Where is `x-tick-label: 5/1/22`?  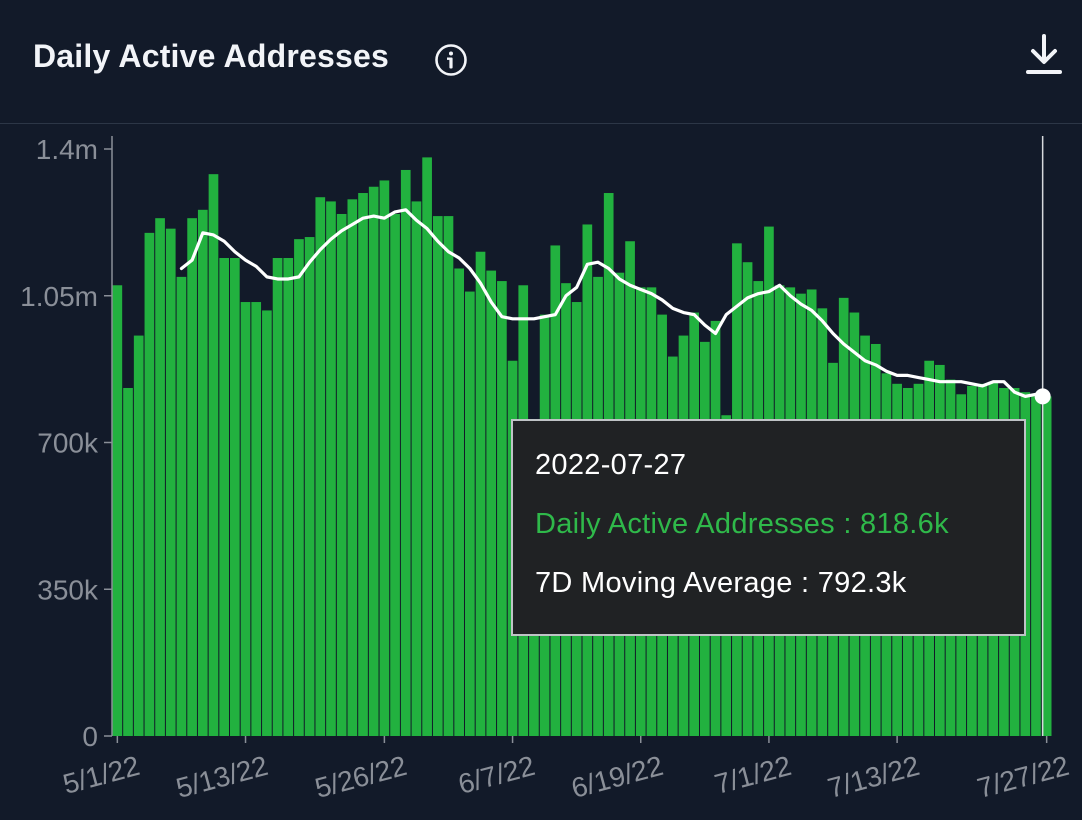
x-tick-label: 5/1/22 is located at coordinates (101, 775).